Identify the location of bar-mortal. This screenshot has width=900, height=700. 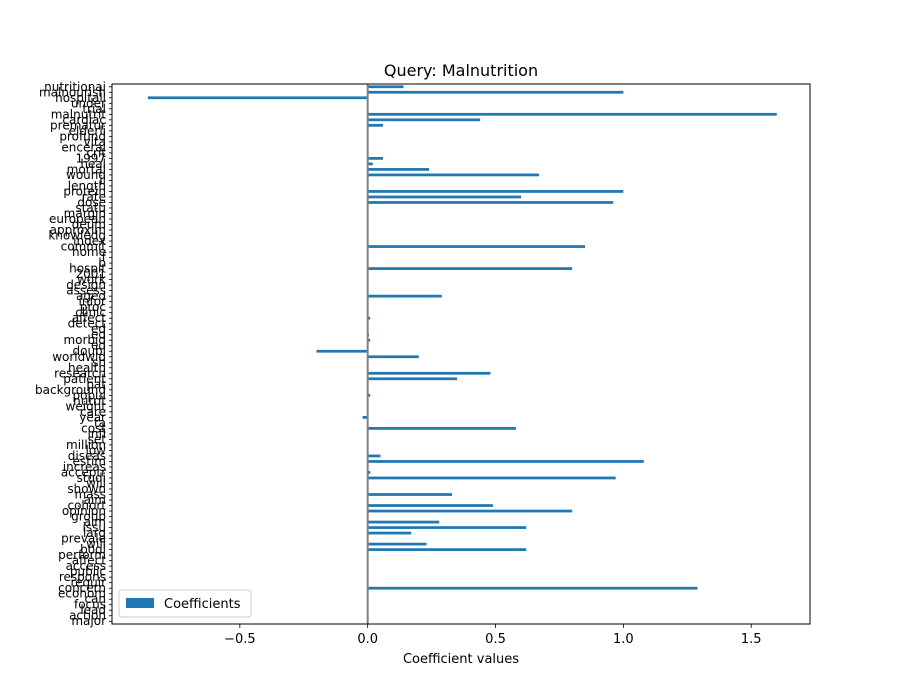
(398, 169).